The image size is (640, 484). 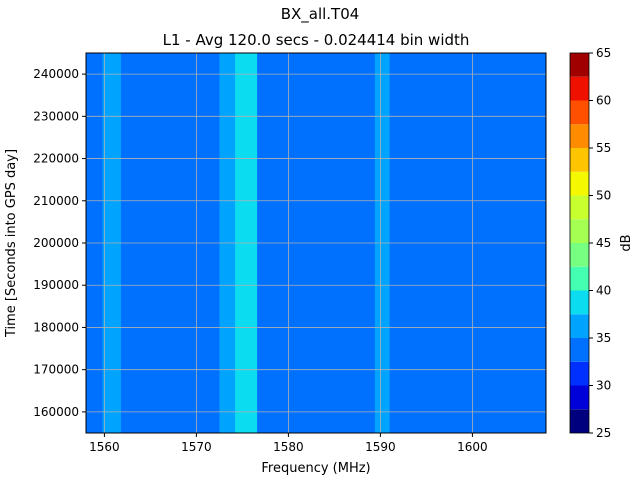 What do you see at coordinates (56, 201) in the screenshot?
I see `y-tick-label: 210000` at bounding box center [56, 201].